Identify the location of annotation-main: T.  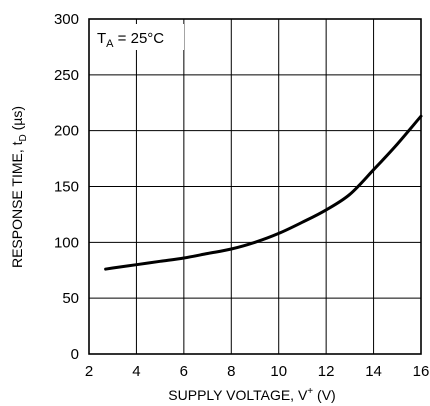
(101, 38).